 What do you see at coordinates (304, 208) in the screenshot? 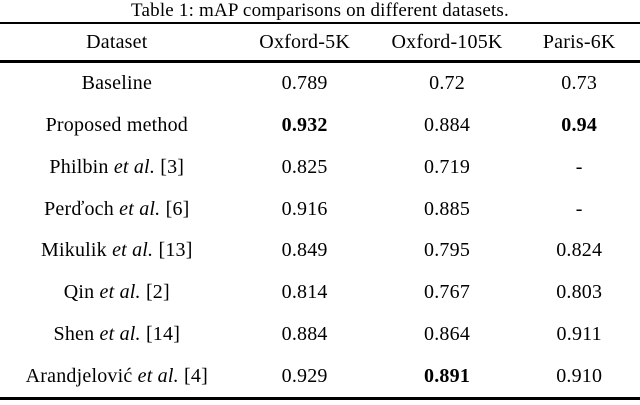
I see `cell-oxford-5k: 0.916` at bounding box center [304, 208].